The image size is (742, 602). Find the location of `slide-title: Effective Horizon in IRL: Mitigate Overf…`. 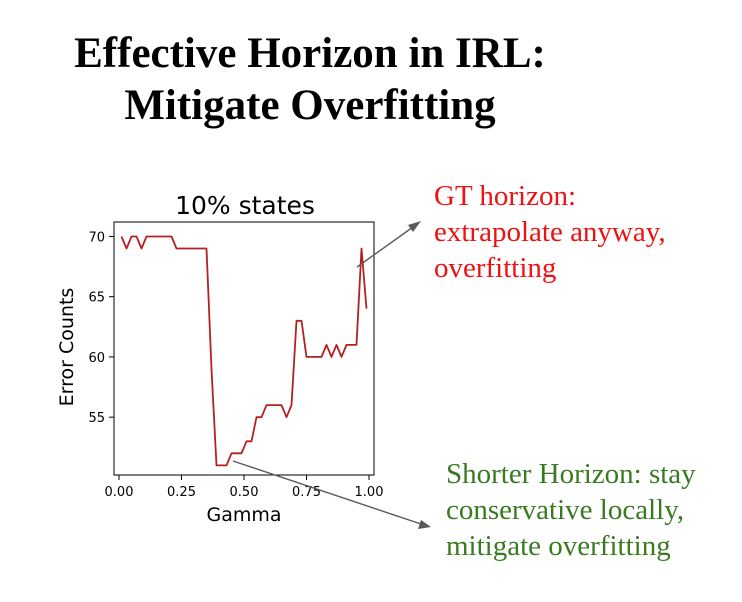

slide-title: Effective Horizon in IRL: Mitigate Overf… is located at coordinates (310, 80).